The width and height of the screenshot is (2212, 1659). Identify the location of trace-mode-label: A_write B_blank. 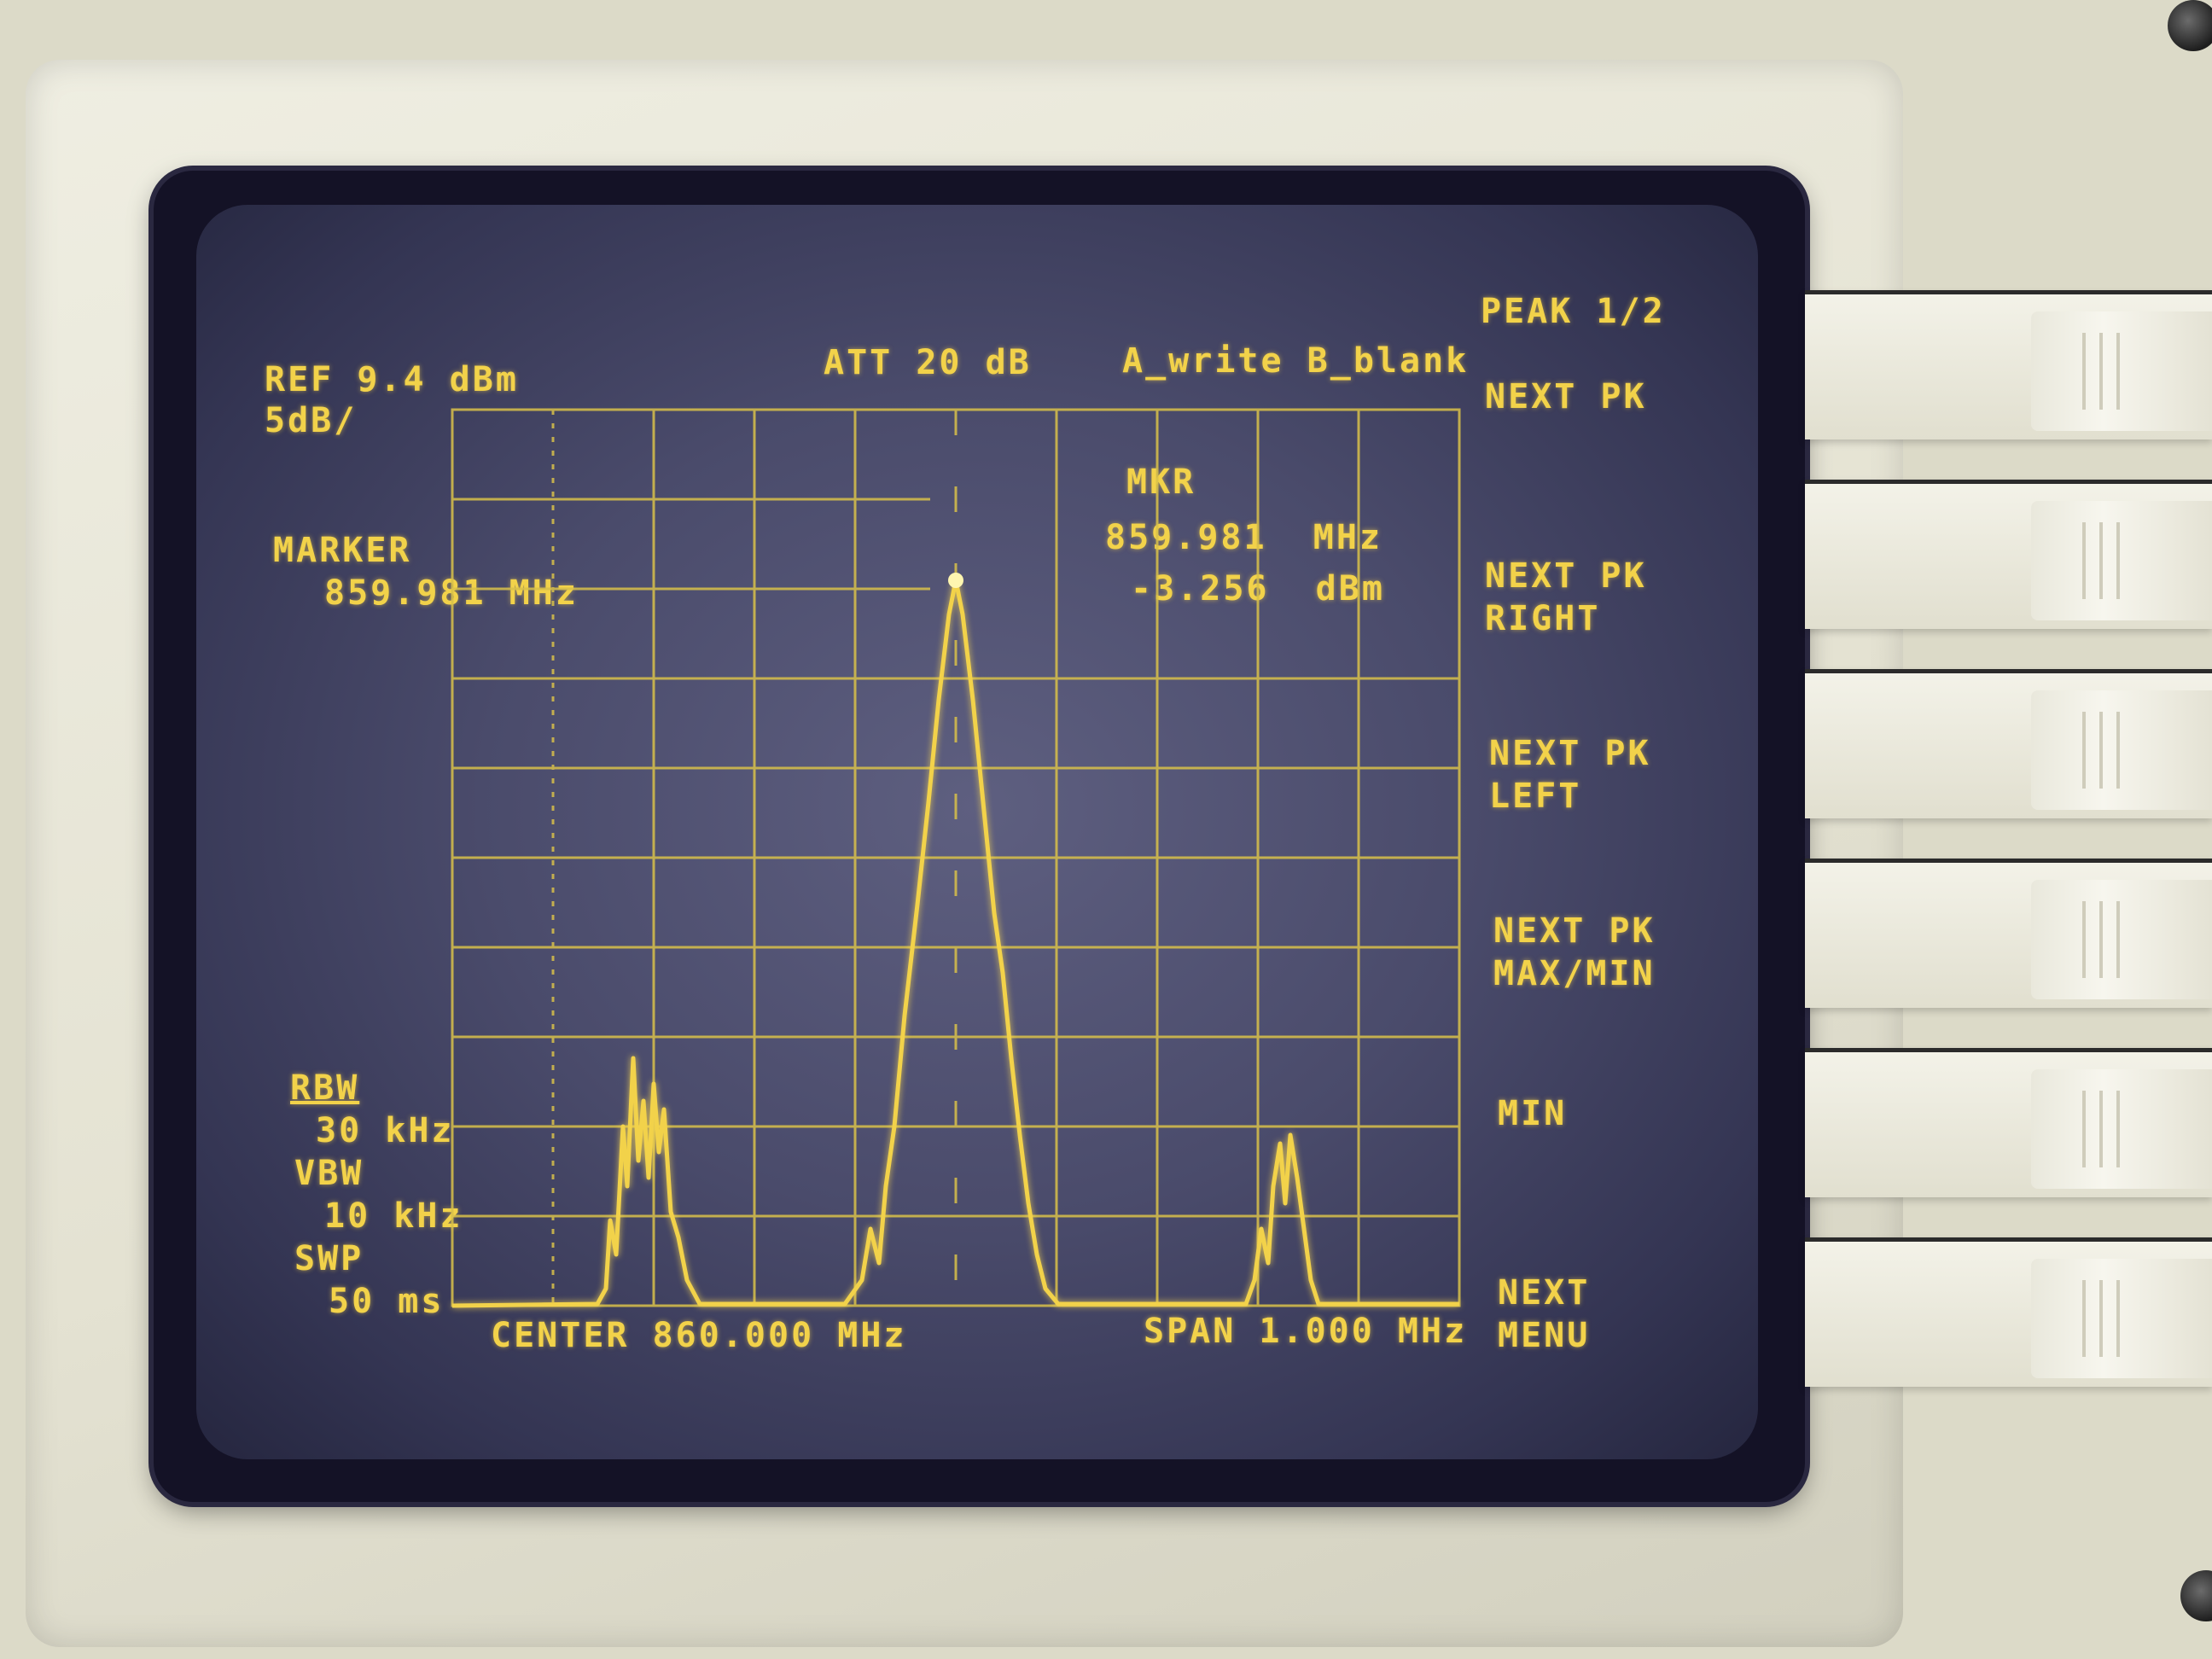
(1296, 361).